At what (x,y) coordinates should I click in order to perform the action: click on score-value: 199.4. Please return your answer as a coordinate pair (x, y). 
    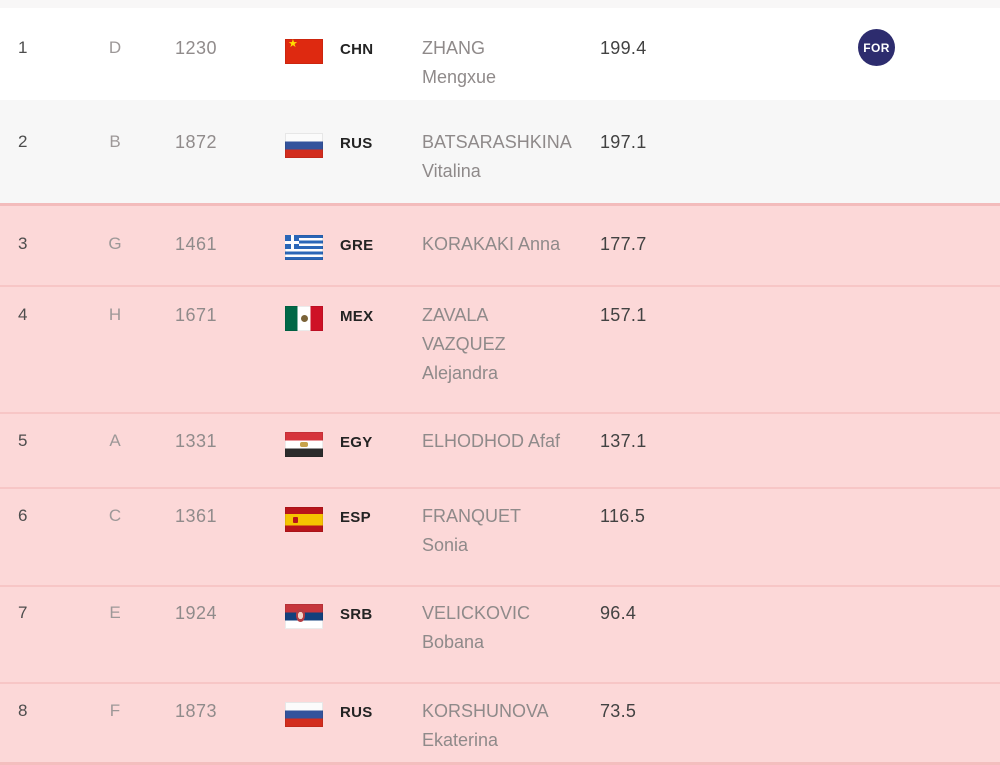
    Looking at the image, I should click on (623, 48).